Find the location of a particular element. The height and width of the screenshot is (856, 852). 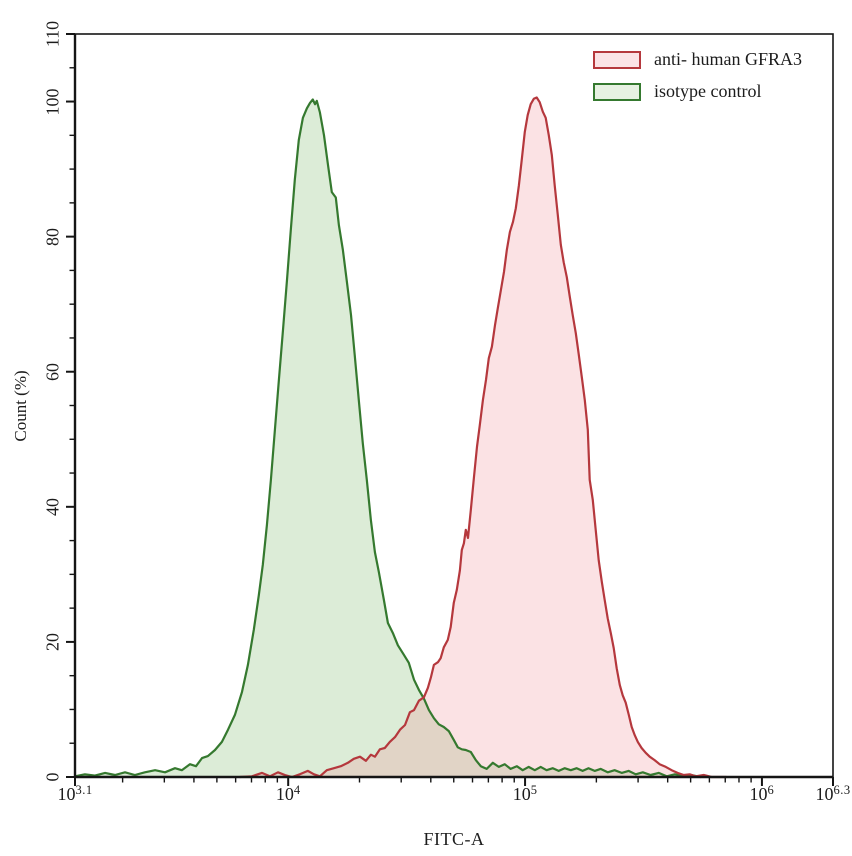

legend-item-anti-human-gfra3: anti- human GFRA3 is located at coordinates (697, 59).